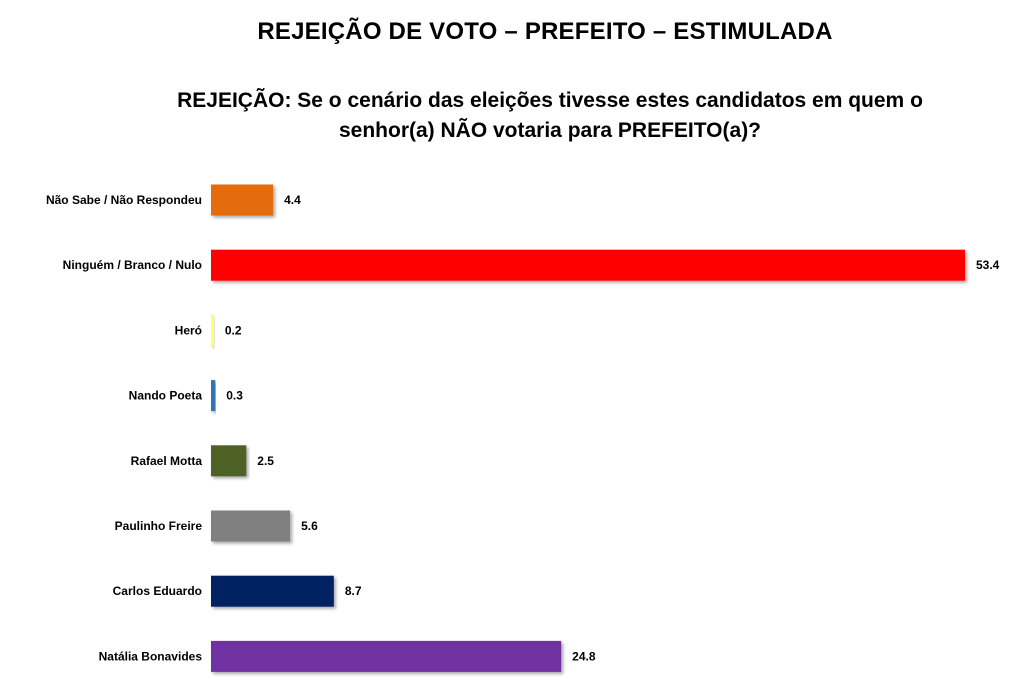  What do you see at coordinates (584, 656) in the screenshot?
I see `value-label: 24.8` at bounding box center [584, 656].